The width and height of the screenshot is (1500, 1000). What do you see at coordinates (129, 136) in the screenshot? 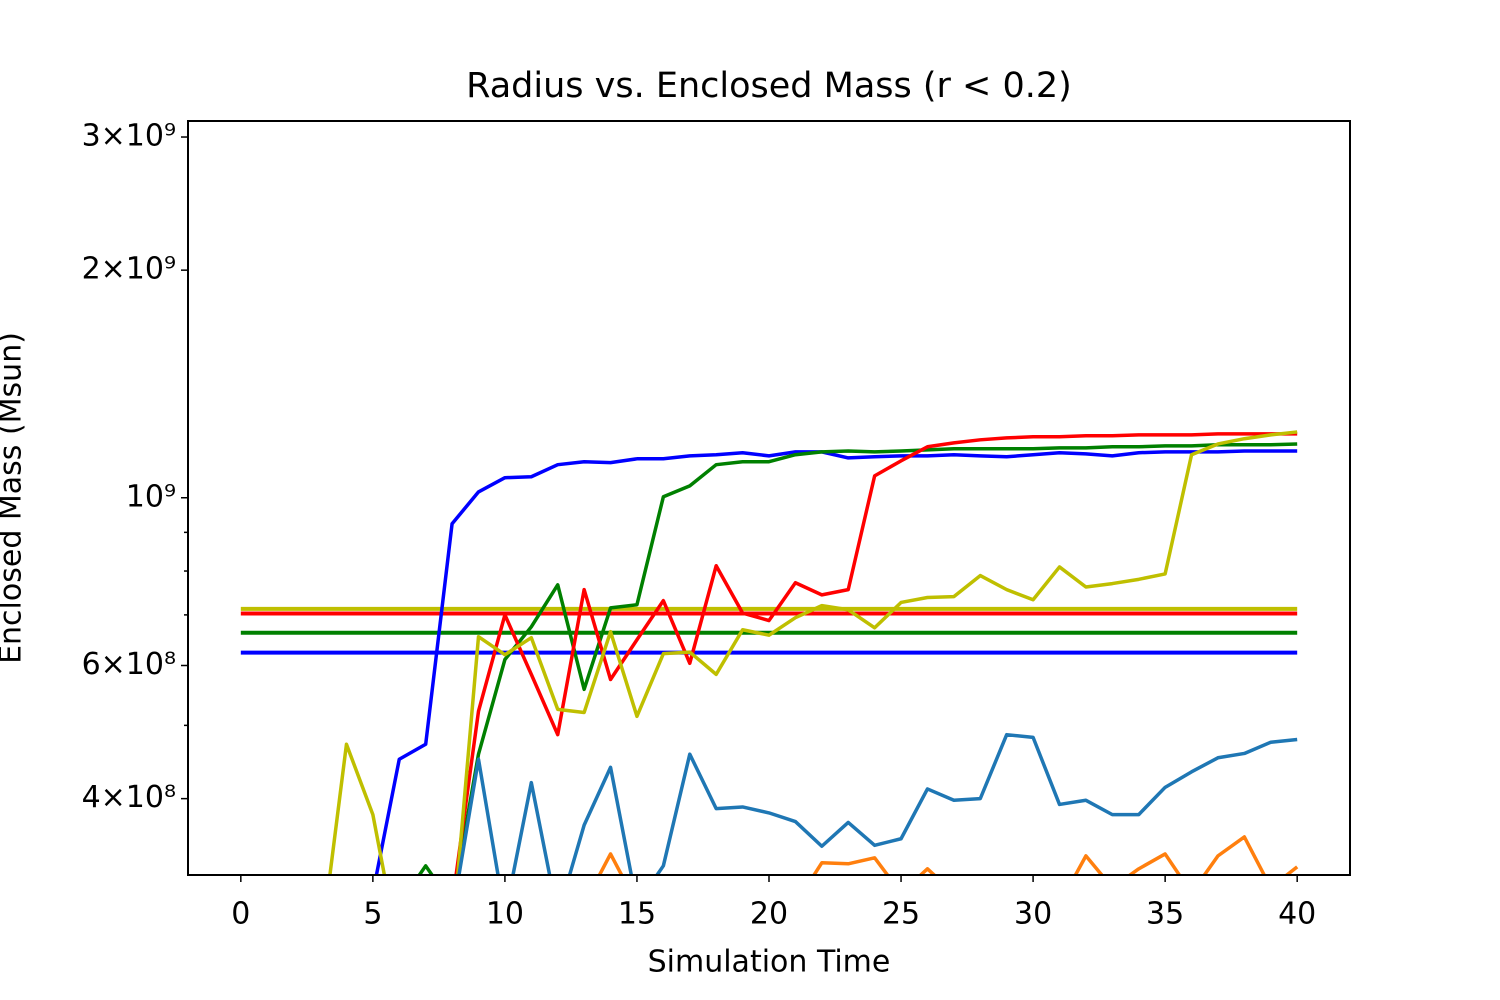
I see `y-tick-label: 3×10⁹` at bounding box center [129, 136].